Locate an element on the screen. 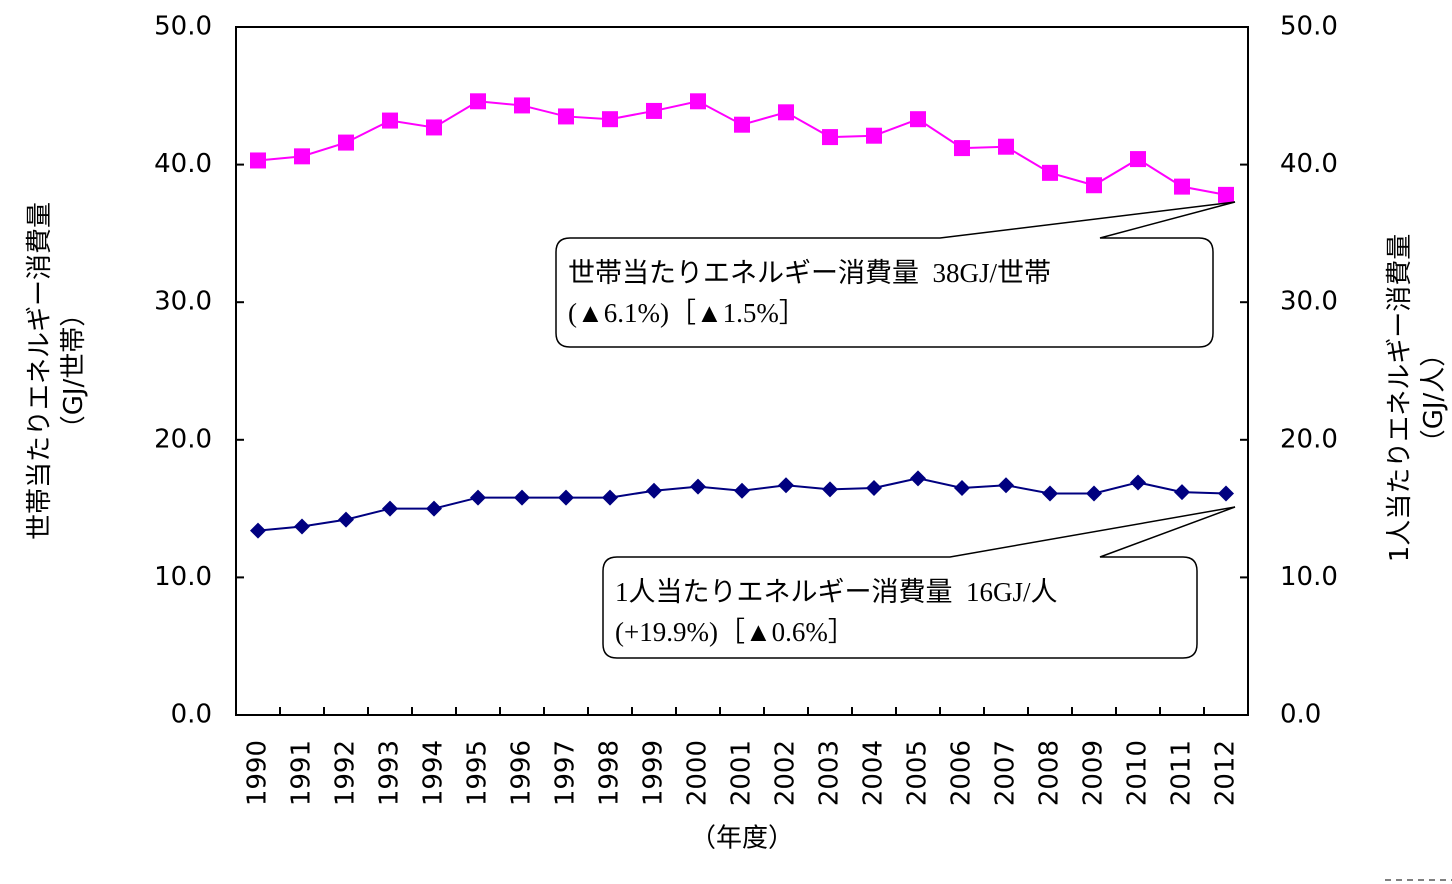  x-axis-title: （年度） is located at coordinates (742, 839).